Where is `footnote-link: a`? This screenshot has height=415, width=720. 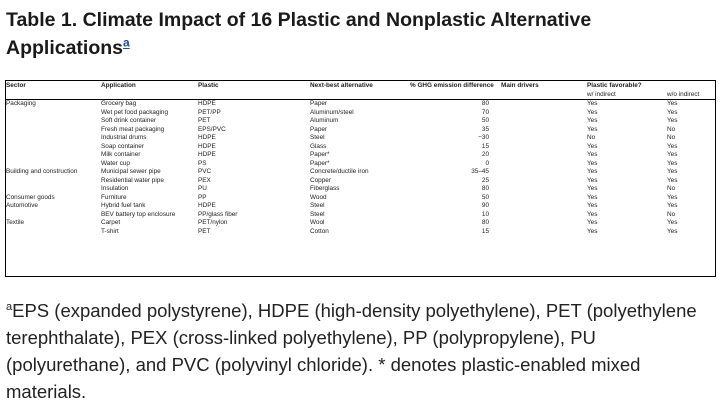
footnote-link: a is located at coordinates (126, 42).